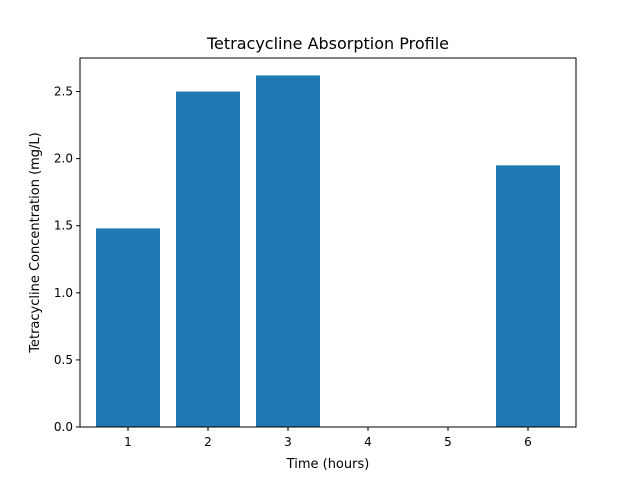  Describe the element at coordinates (288, 442) in the screenshot. I see `x-tick-label-3: 3` at that location.